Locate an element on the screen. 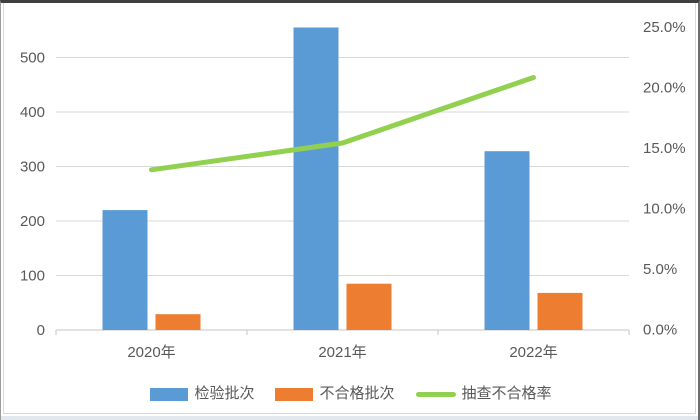 This screenshot has height=420, width=700. x-axis: 2020年 2021年 2022年 is located at coordinates (342, 352).